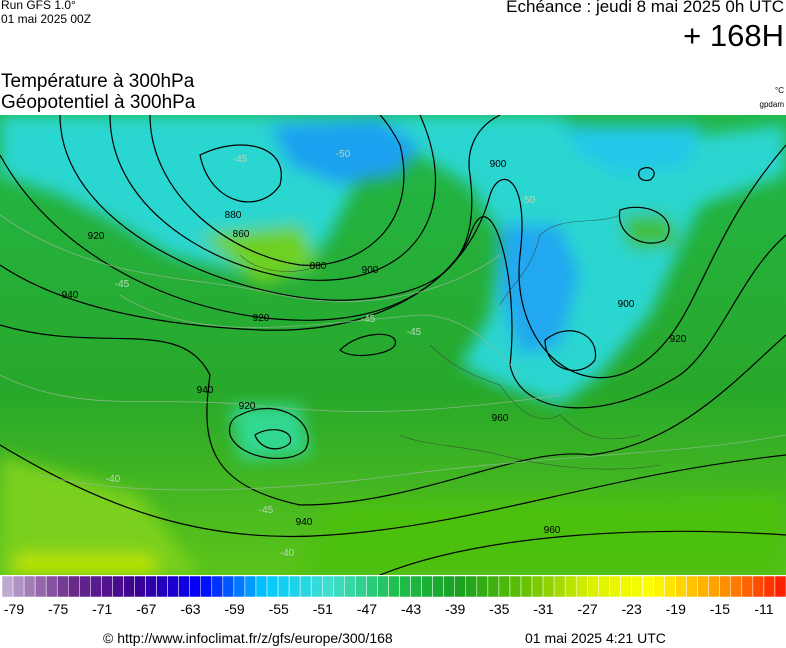  I want to click on scale-label: -23, so click(632, 609).